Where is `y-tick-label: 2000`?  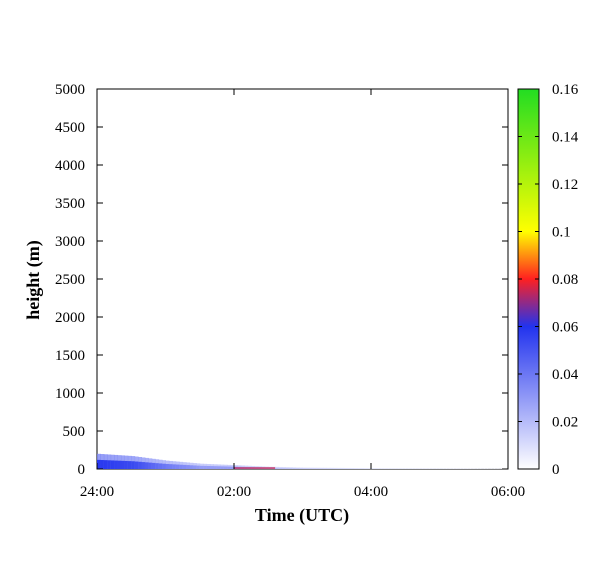
y-tick-label: 2000 is located at coordinates (70, 318).